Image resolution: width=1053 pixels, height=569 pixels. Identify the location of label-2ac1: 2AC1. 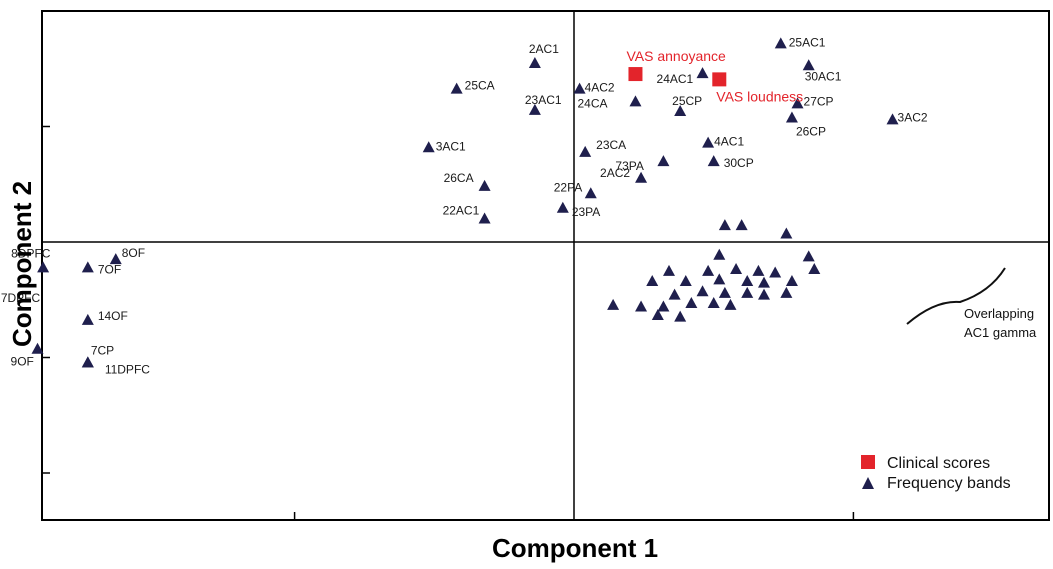
(544, 49).